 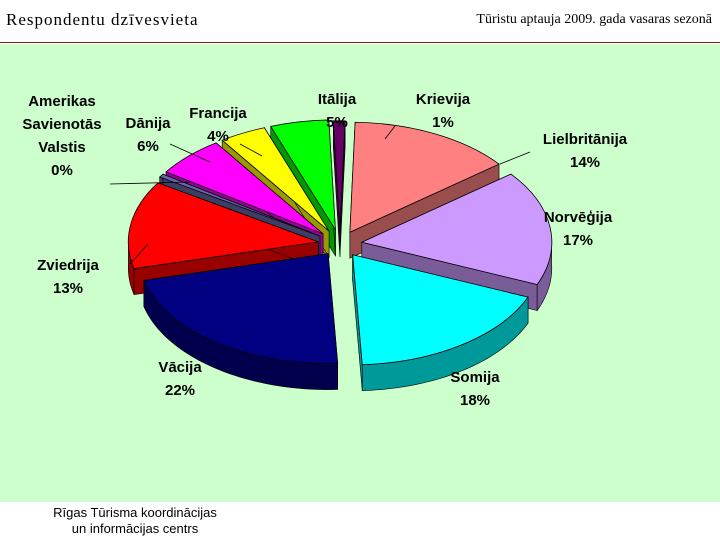 I want to click on footer-line-1: Rīgas Tūrisma koordinācijas, so click(x=135, y=512).